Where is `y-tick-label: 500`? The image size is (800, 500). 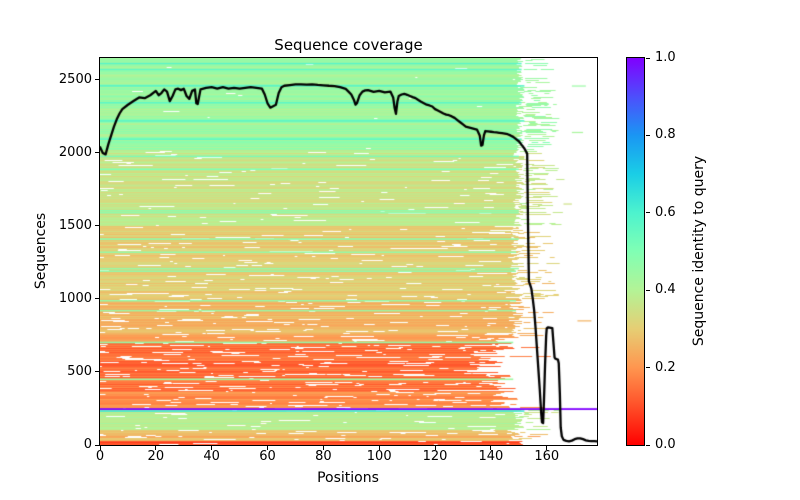 y-tick-label: 500 is located at coordinates (79, 371).